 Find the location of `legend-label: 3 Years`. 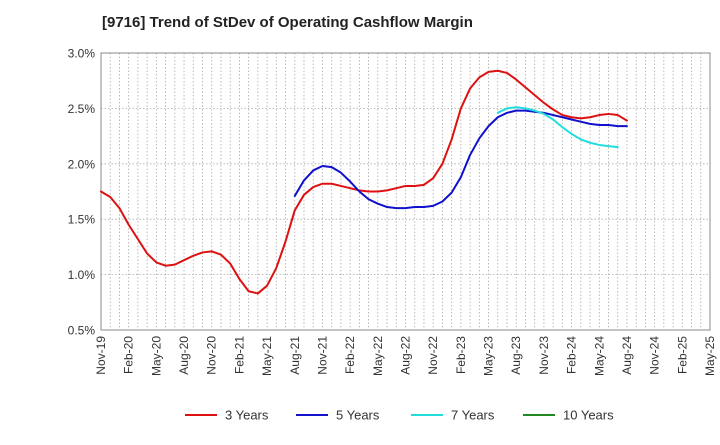

legend-label: 3 Years is located at coordinates (247, 415).